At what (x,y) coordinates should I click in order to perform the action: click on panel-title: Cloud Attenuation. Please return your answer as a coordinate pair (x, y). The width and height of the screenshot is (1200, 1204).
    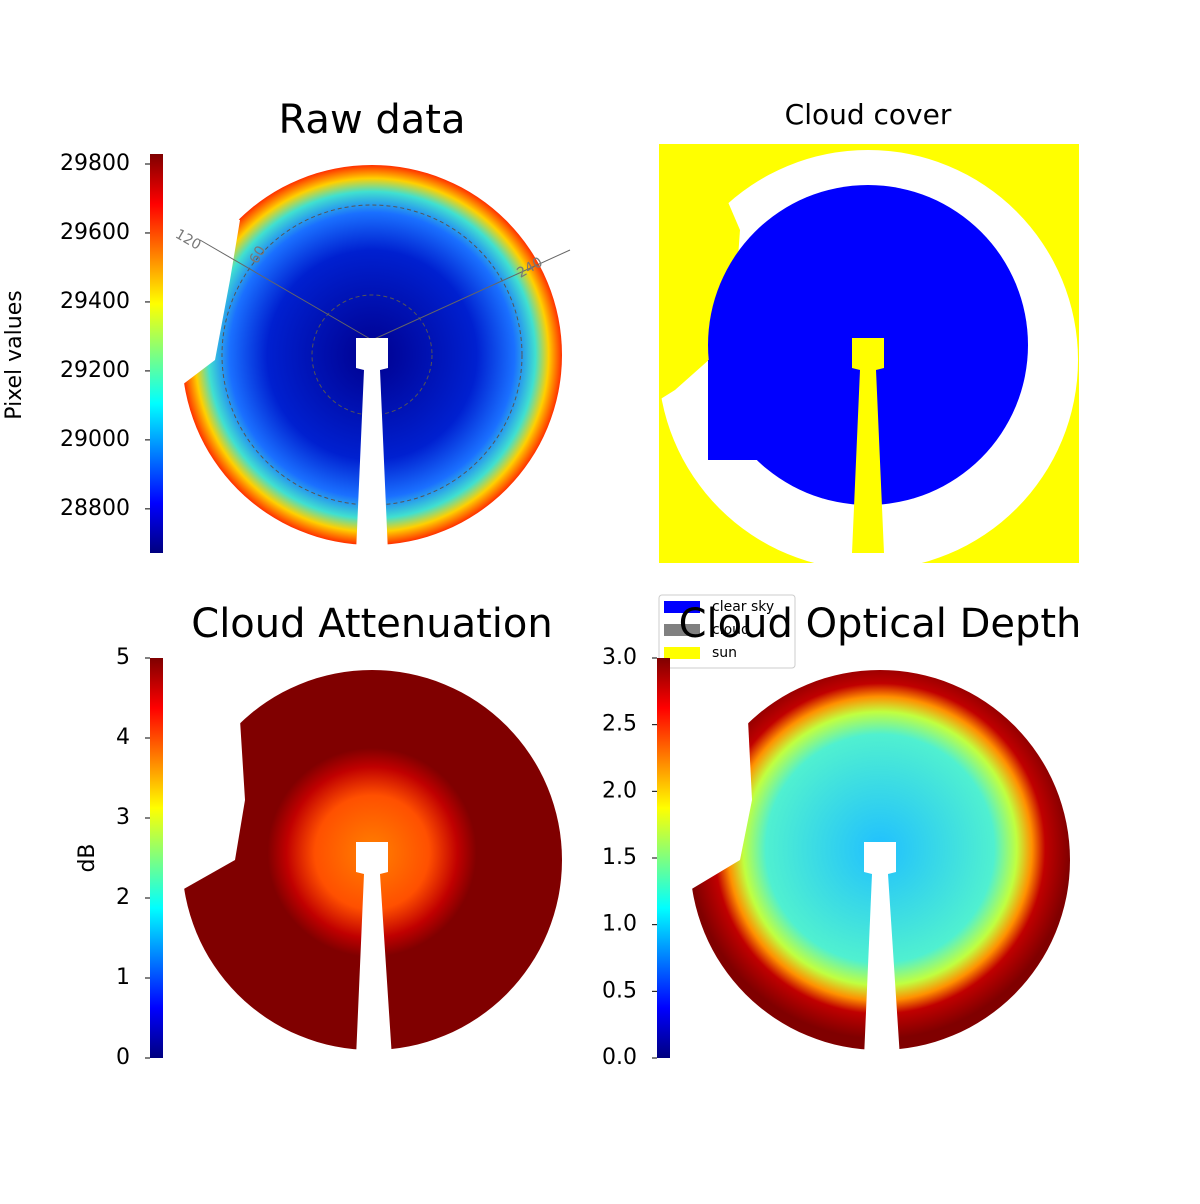
    Looking at the image, I should click on (371, 624).